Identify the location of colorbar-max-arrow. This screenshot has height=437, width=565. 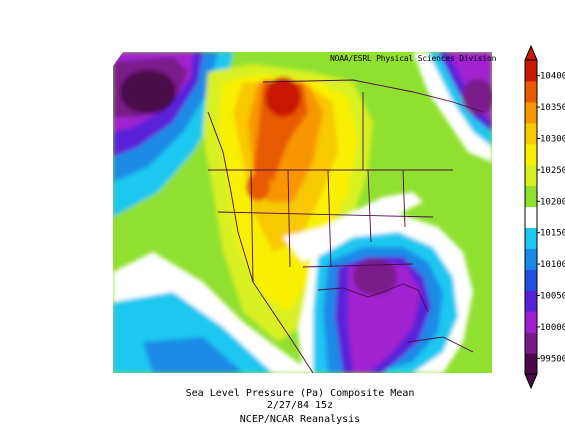
(531, 52).